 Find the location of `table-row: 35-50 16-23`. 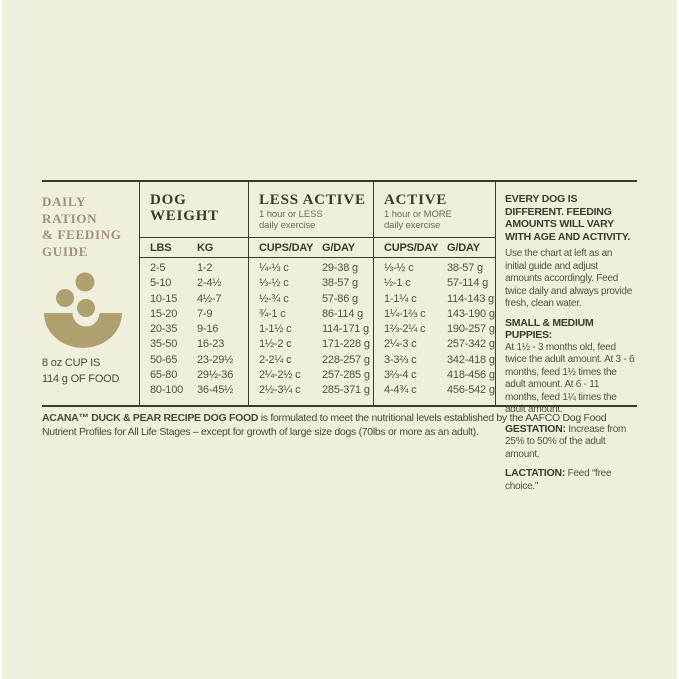

table-row: 35-50 16-23 is located at coordinates (199, 345).